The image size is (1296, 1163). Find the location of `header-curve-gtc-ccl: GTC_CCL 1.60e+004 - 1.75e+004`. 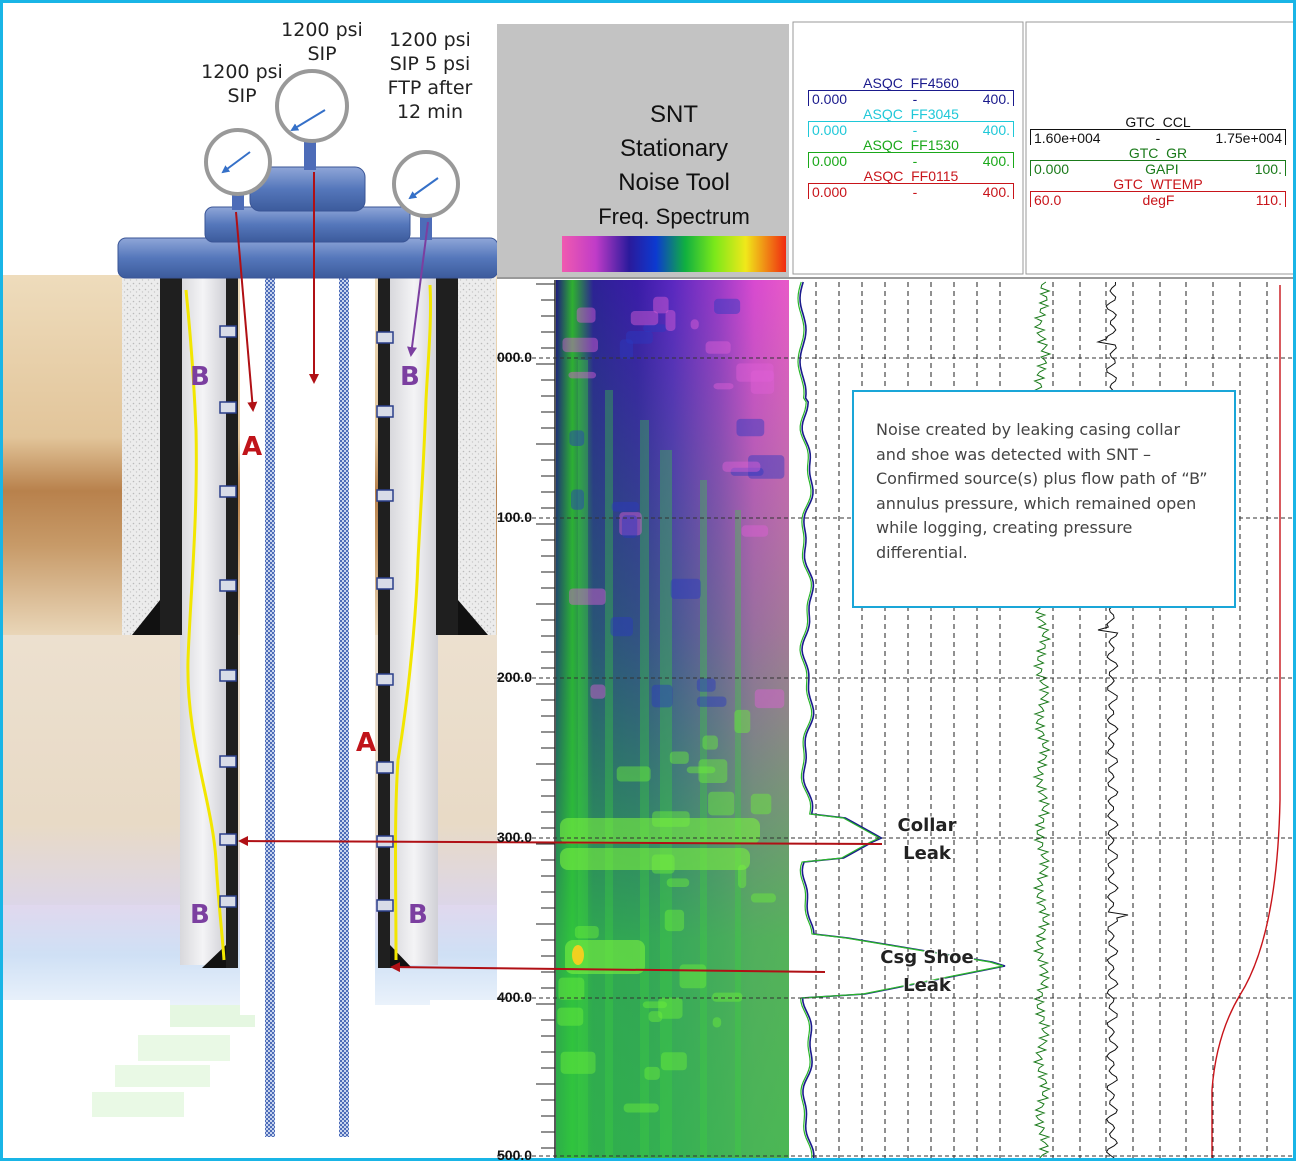

header-curve-gtc-ccl: GTC_CCL 1.60e+004 - 1.75e+004 is located at coordinates (1158, 130).